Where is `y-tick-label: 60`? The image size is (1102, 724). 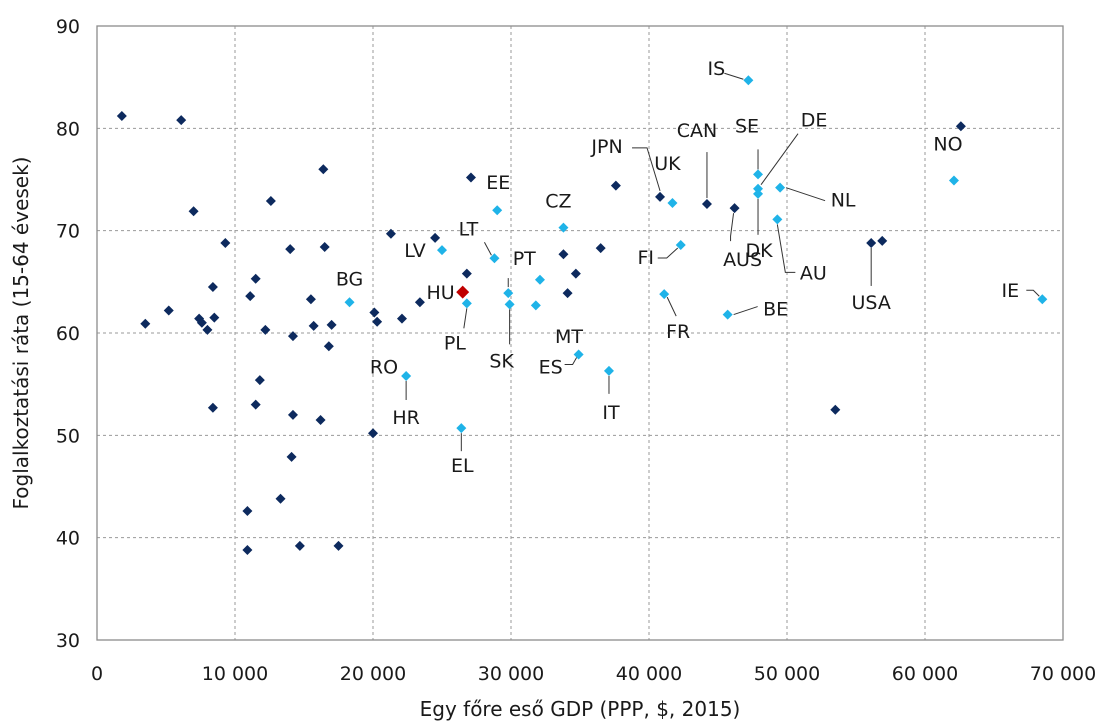
y-tick-label: 60 is located at coordinates (68, 334).